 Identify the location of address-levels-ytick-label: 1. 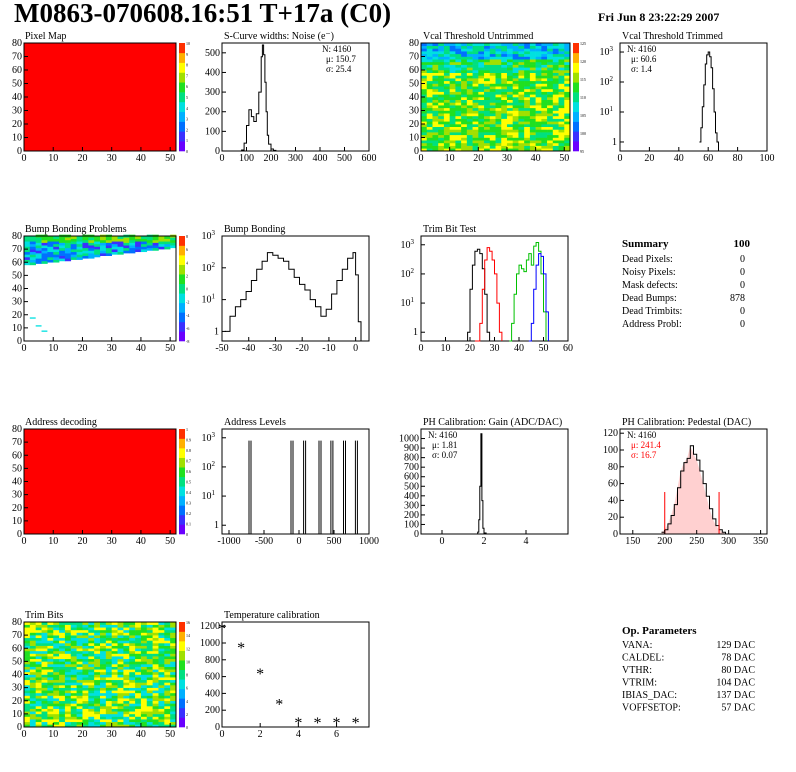
(216, 525).